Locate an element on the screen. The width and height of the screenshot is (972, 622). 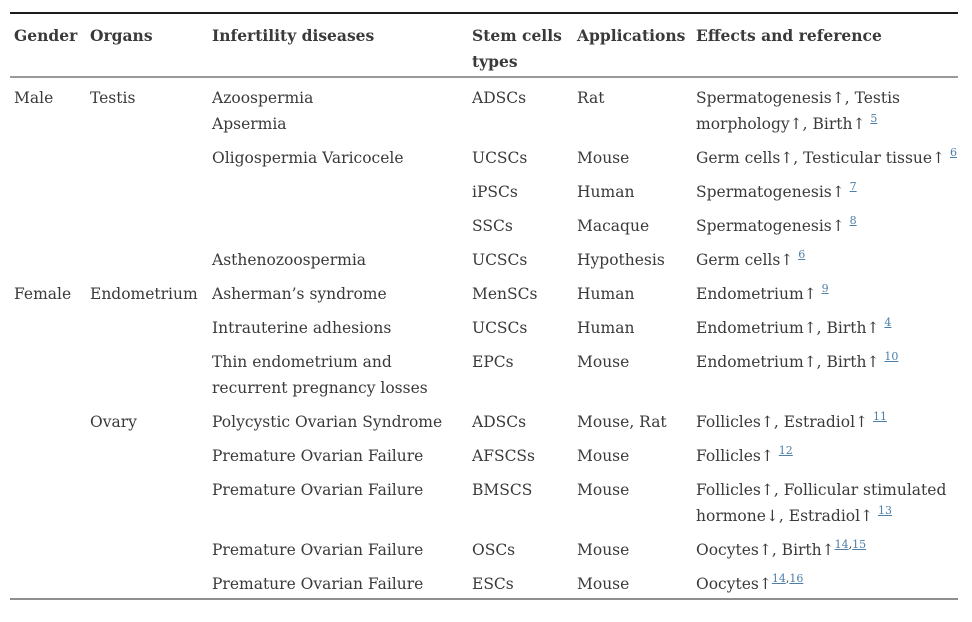
reference-link: 8 is located at coordinates (853, 220).